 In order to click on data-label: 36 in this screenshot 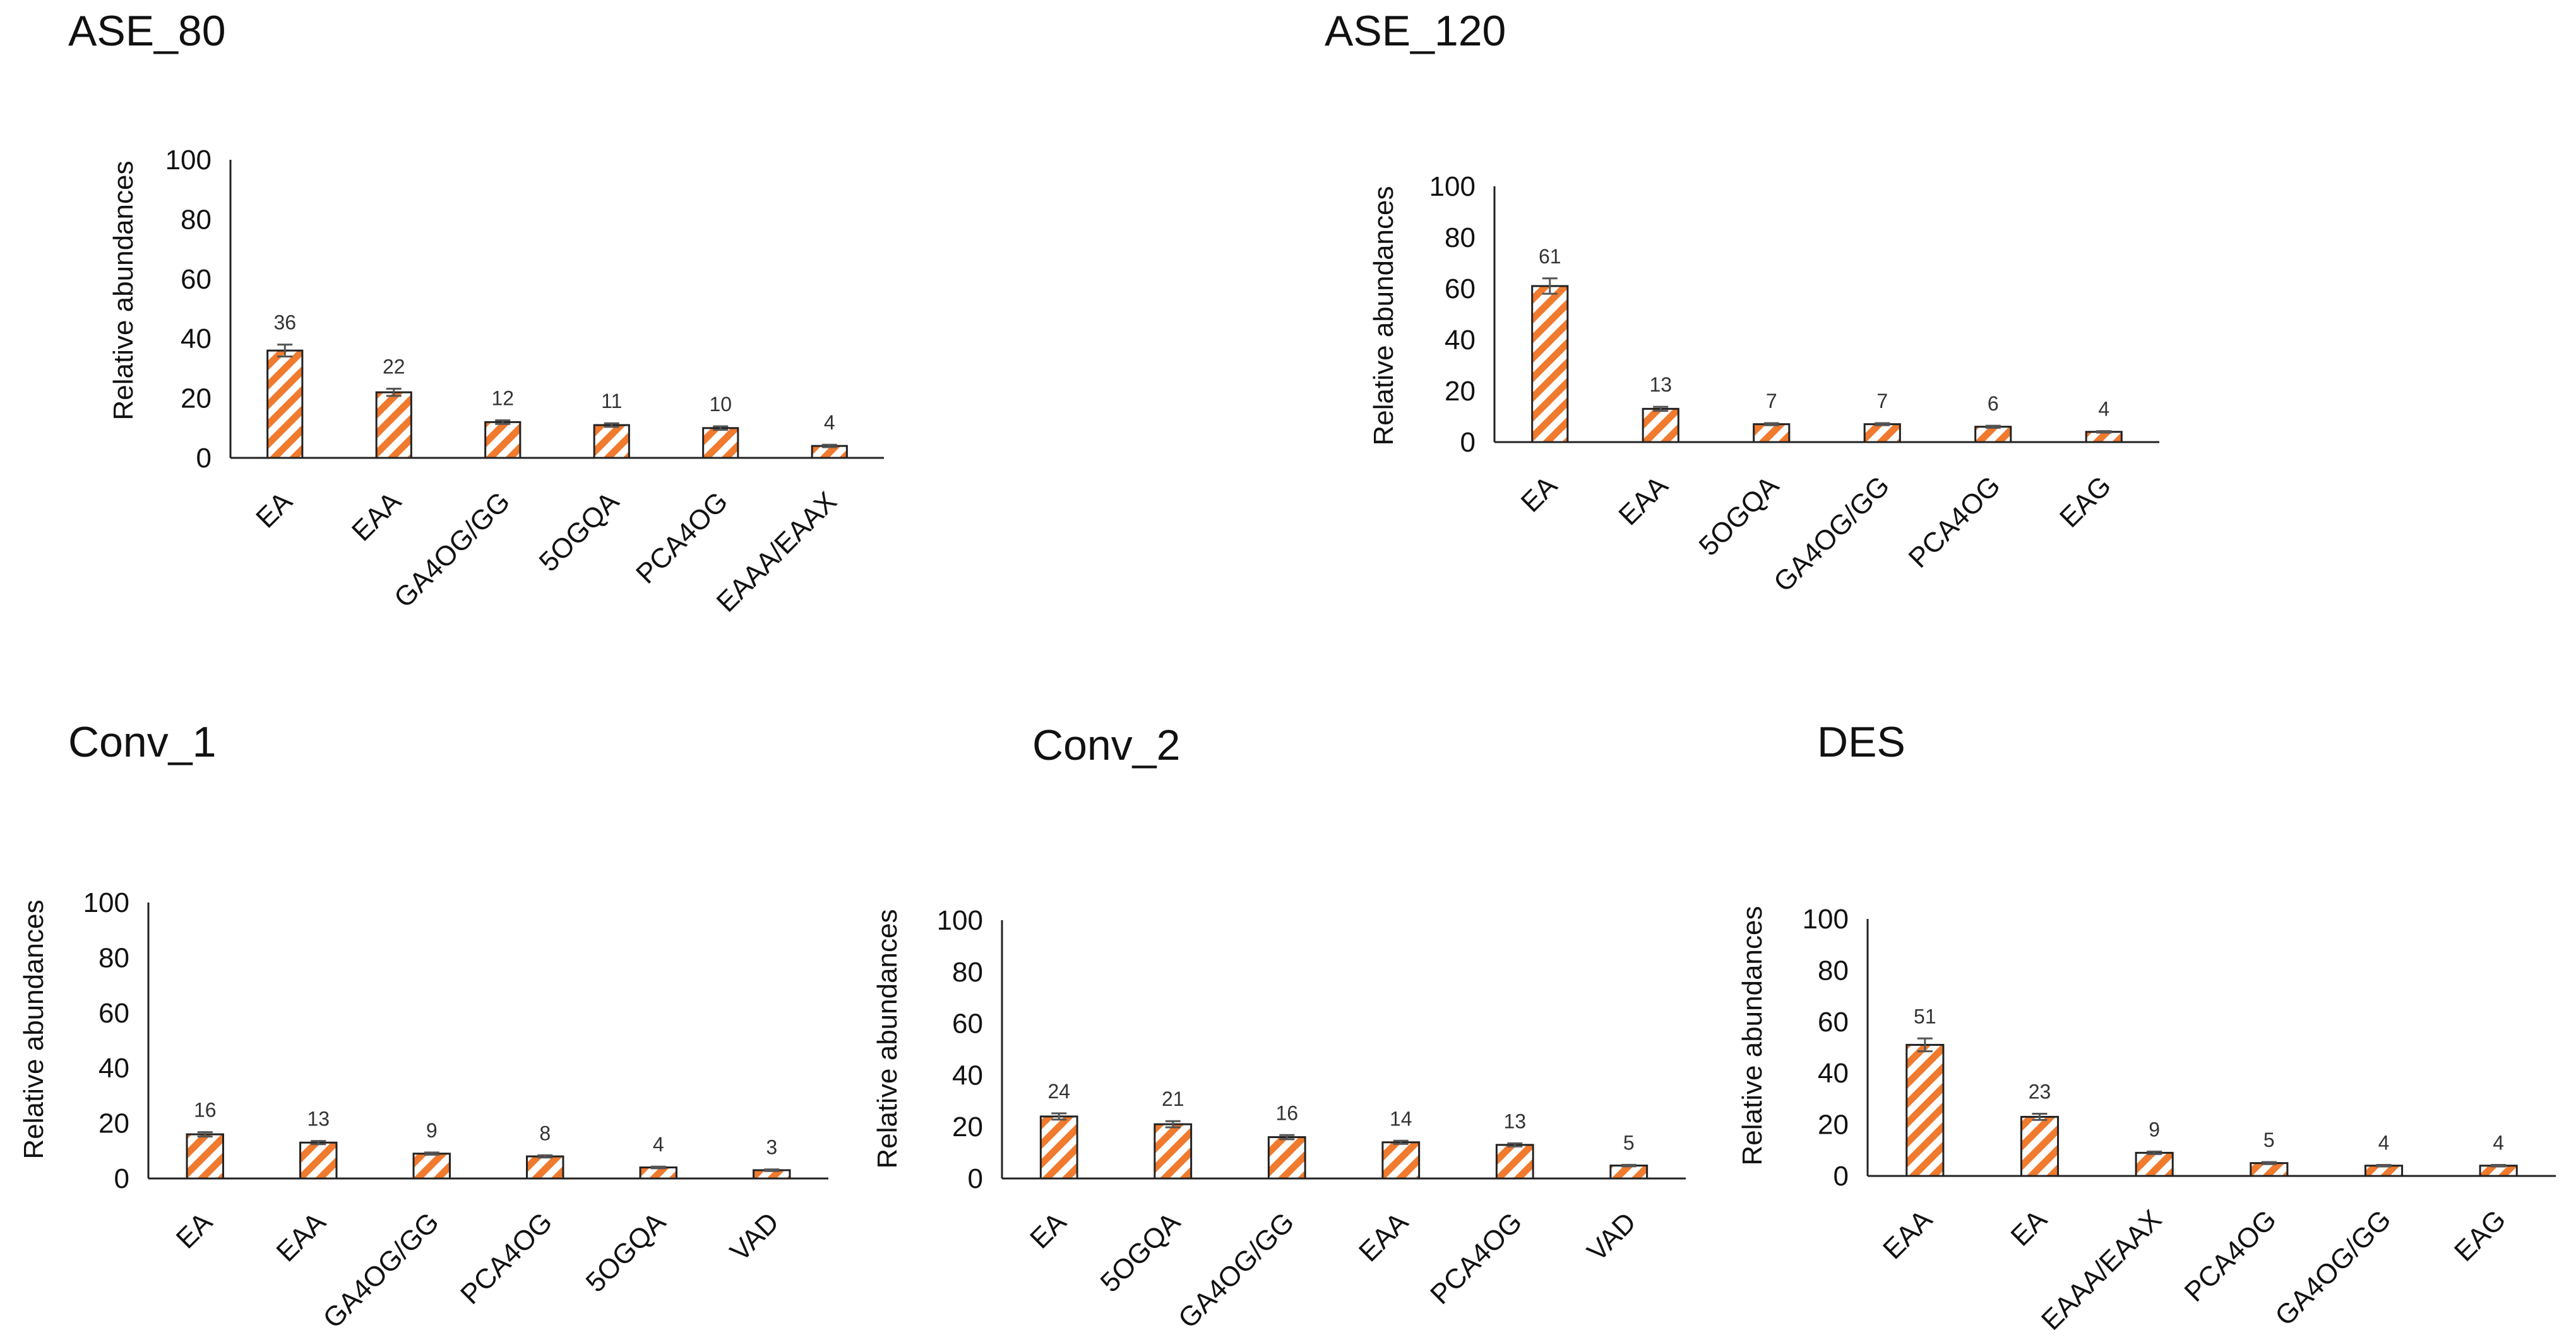, I will do `click(284, 322)`.